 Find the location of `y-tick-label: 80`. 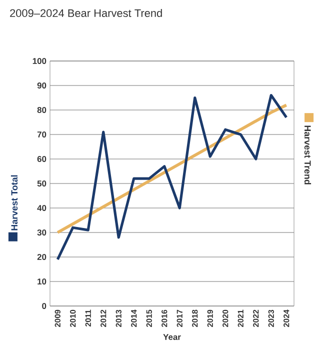

y-tick-label: 80 is located at coordinates (41, 110).